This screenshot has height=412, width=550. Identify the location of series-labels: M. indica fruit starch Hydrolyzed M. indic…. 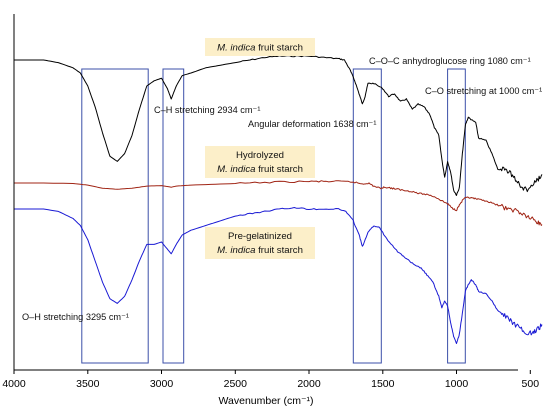
(260, 148).